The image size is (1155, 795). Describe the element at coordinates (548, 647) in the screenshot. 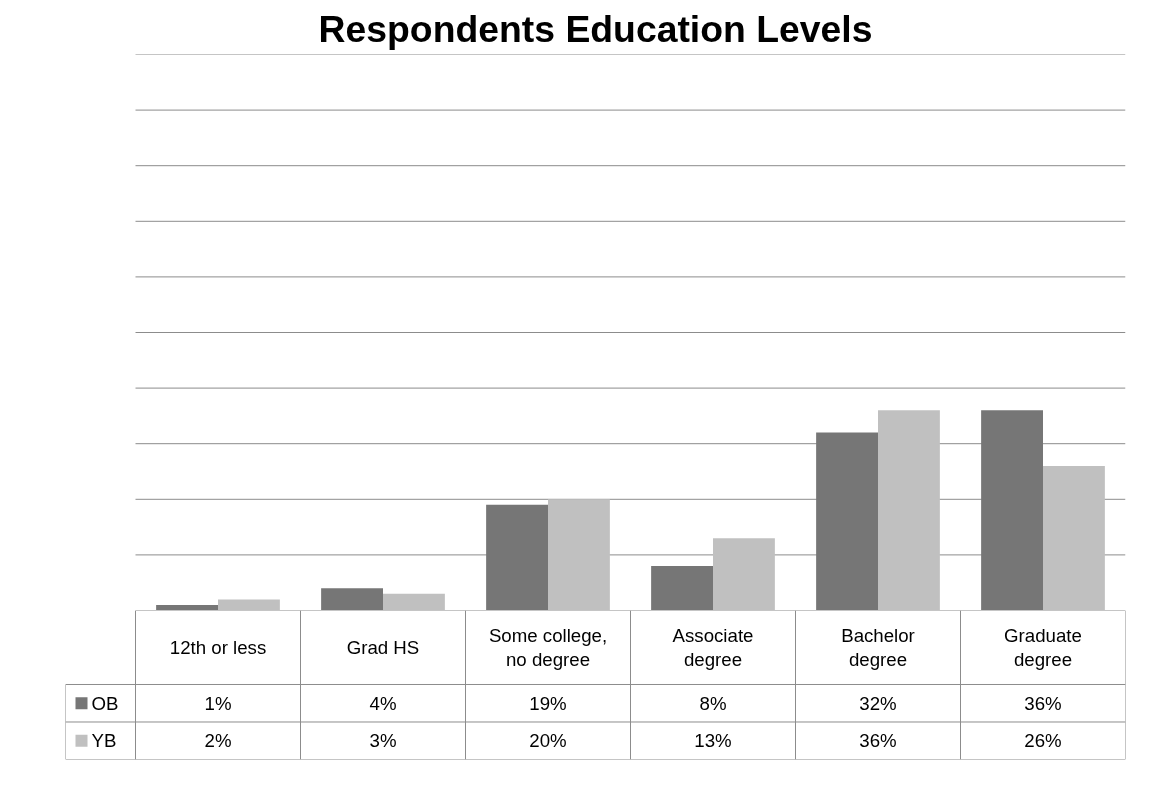

I see `x-tick-label: Some college, no degree` at that location.